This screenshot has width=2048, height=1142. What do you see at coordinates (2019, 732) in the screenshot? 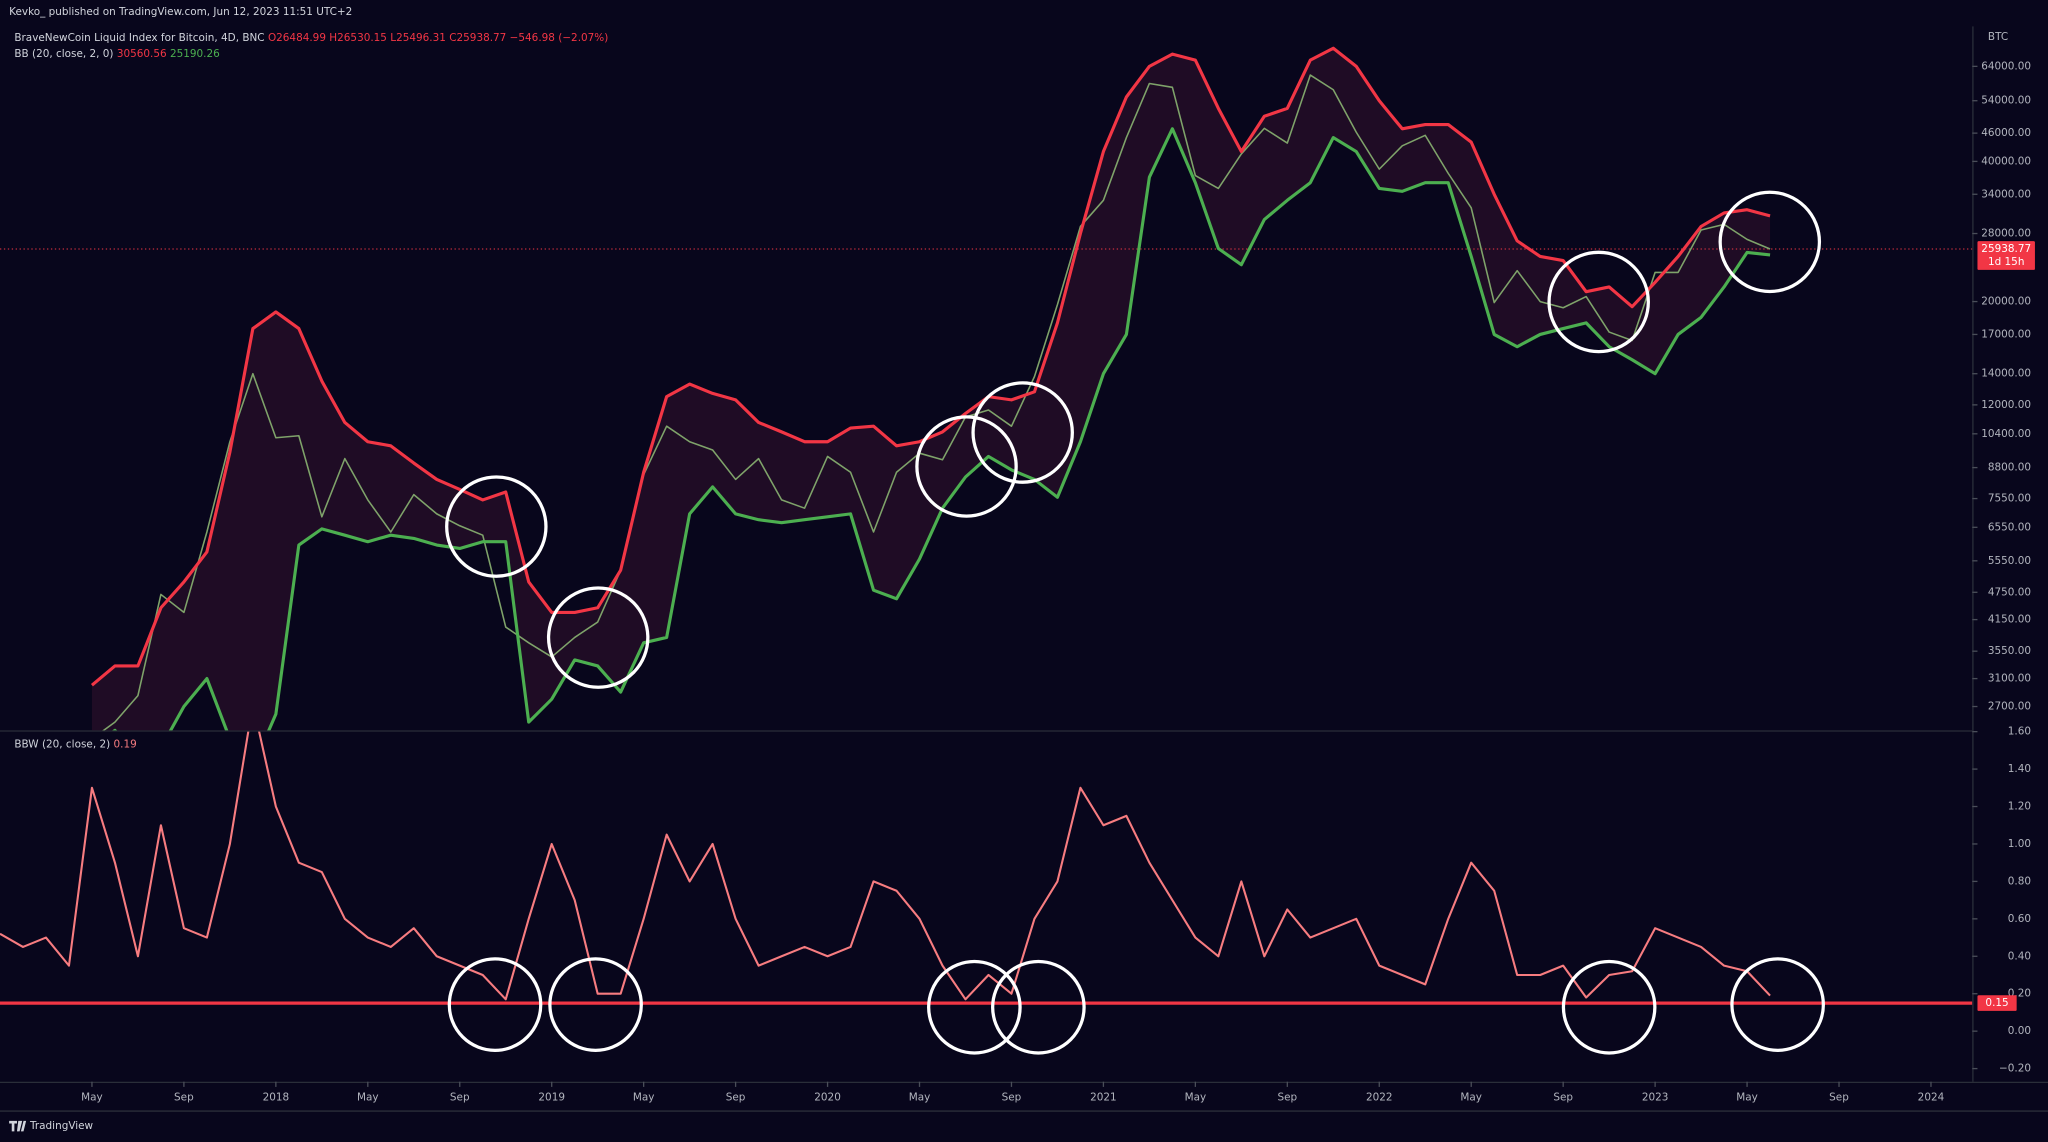
I see `y-tick-label: 1.60` at bounding box center [2019, 732].